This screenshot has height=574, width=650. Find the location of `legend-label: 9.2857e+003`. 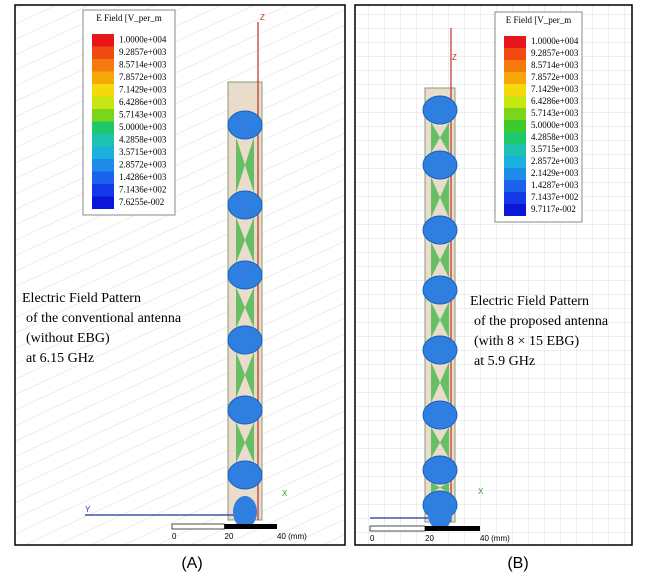

legend-label: 9.2857e+003 is located at coordinates (143, 52).